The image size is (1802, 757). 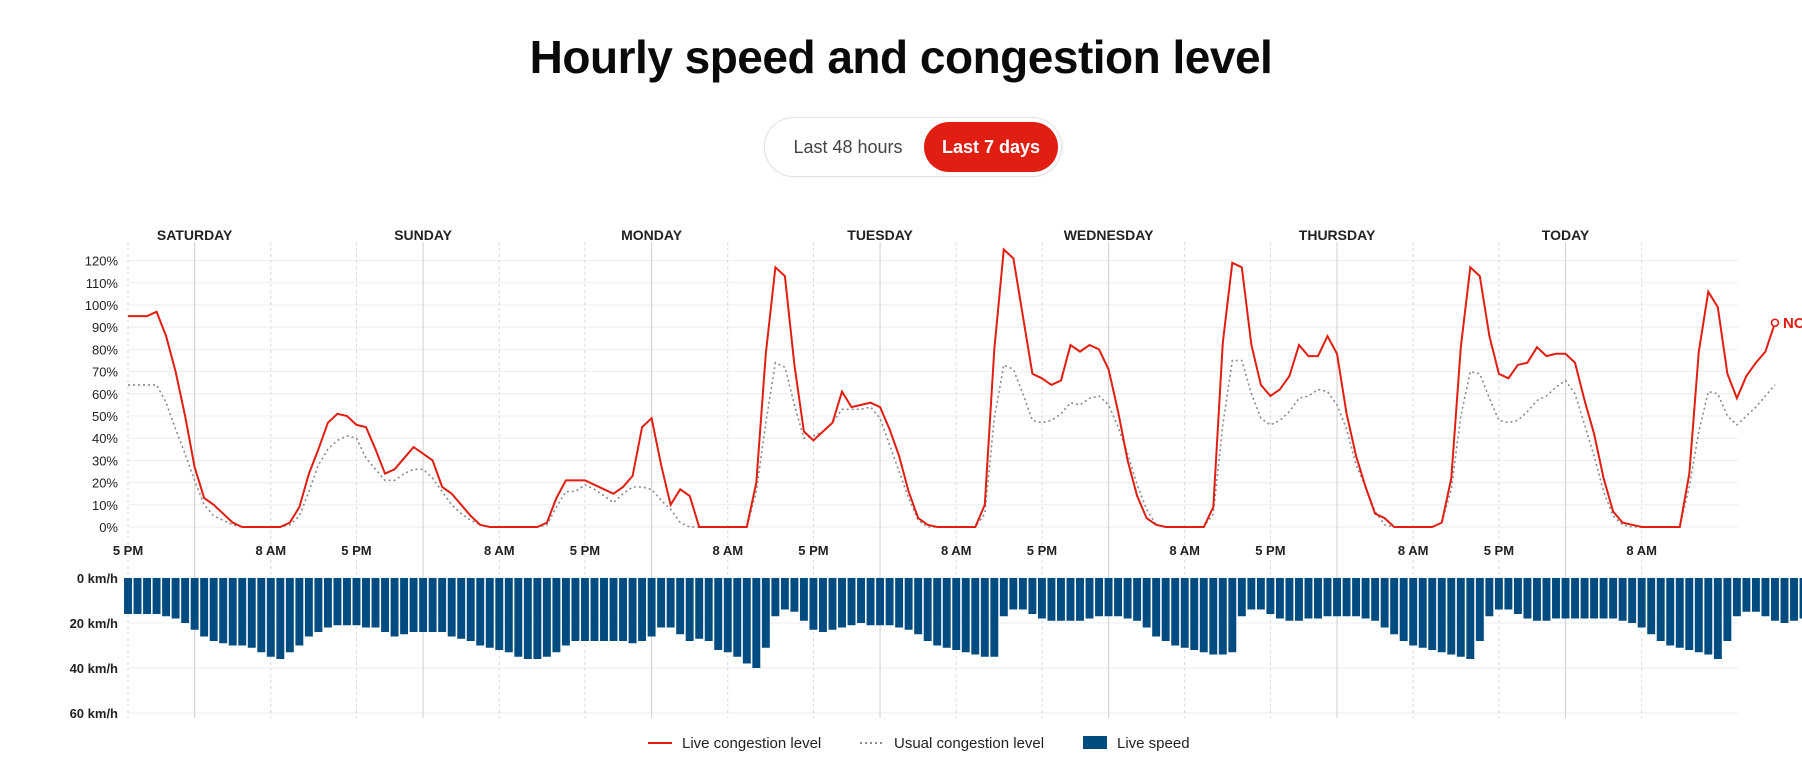 What do you see at coordinates (880, 235) in the screenshot?
I see `day-label: TUESDAY` at bounding box center [880, 235].